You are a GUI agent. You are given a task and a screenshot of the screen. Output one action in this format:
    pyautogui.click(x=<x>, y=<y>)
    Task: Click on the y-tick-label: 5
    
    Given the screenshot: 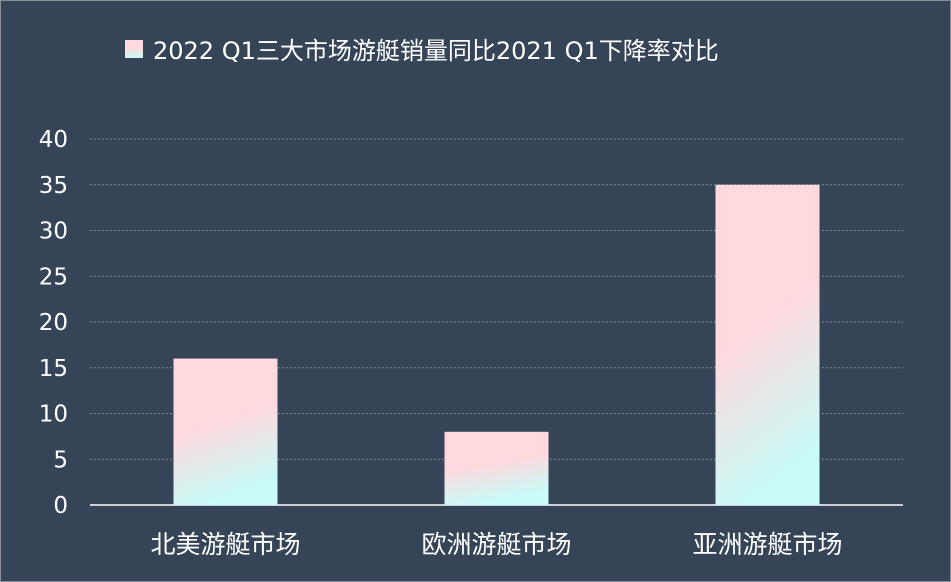 What is the action you would take?
    pyautogui.click(x=60, y=460)
    